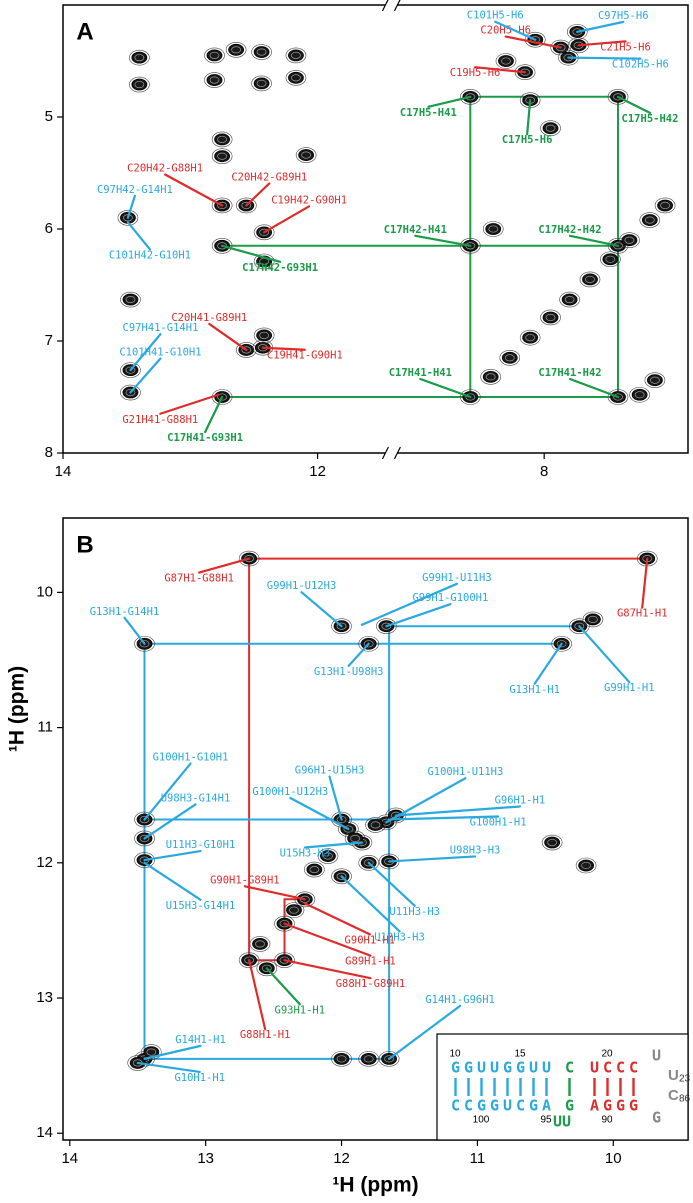  Describe the element at coordinates (201, 845) in the screenshot. I see `annotation-label: U11H3-G10H1` at that location.